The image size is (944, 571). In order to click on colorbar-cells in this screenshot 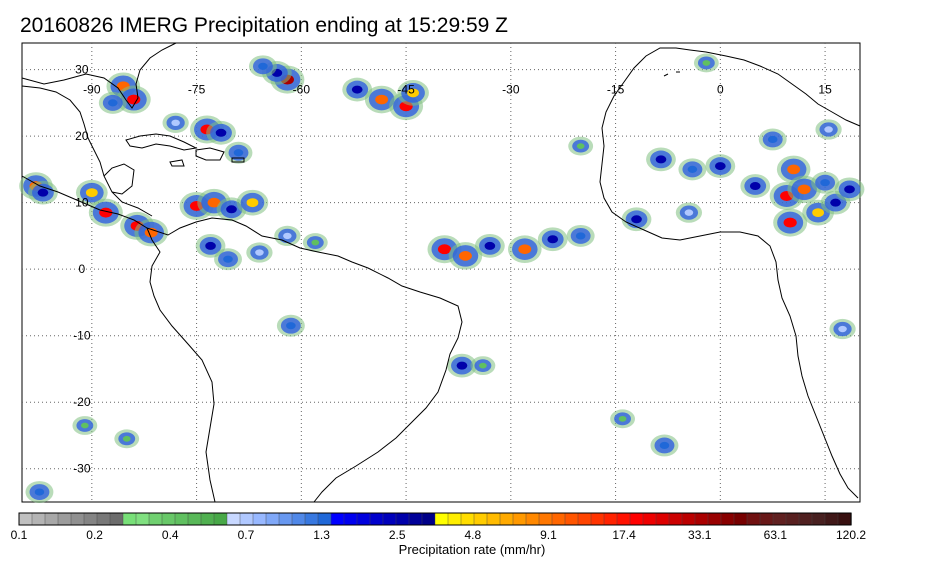, I will do `click(435, 519)`.